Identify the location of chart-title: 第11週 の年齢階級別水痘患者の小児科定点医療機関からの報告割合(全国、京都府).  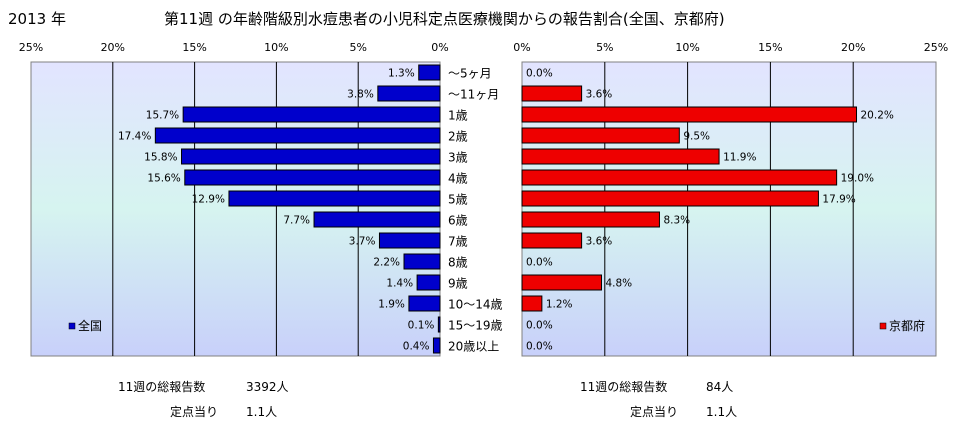
(444, 19).